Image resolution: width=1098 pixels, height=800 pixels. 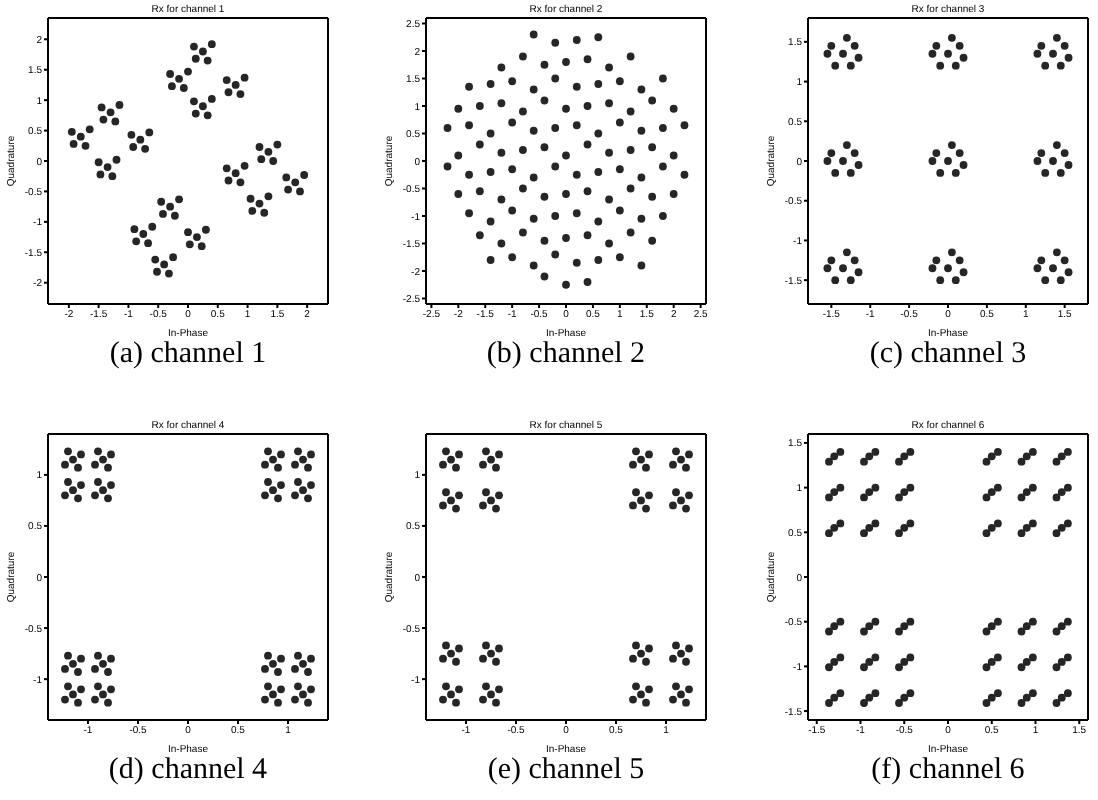 What do you see at coordinates (188, 771) in the screenshot?
I see `text: (d) channel 4` at bounding box center [188, 771].